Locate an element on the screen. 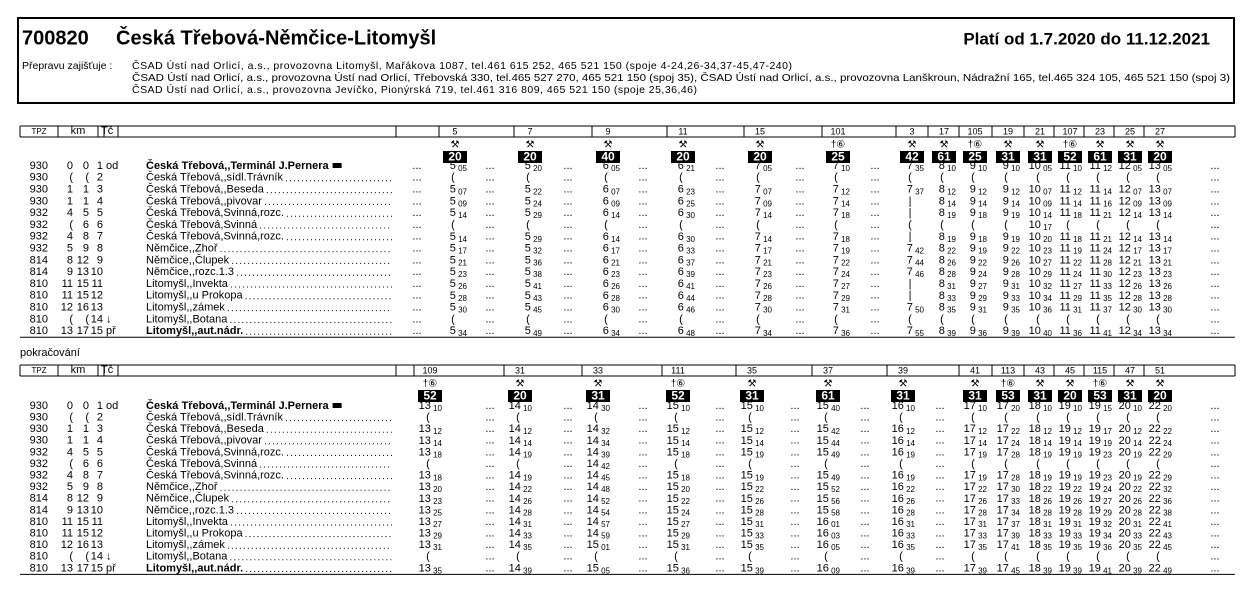  train-number: 15 is located at coordinates (760, 131).